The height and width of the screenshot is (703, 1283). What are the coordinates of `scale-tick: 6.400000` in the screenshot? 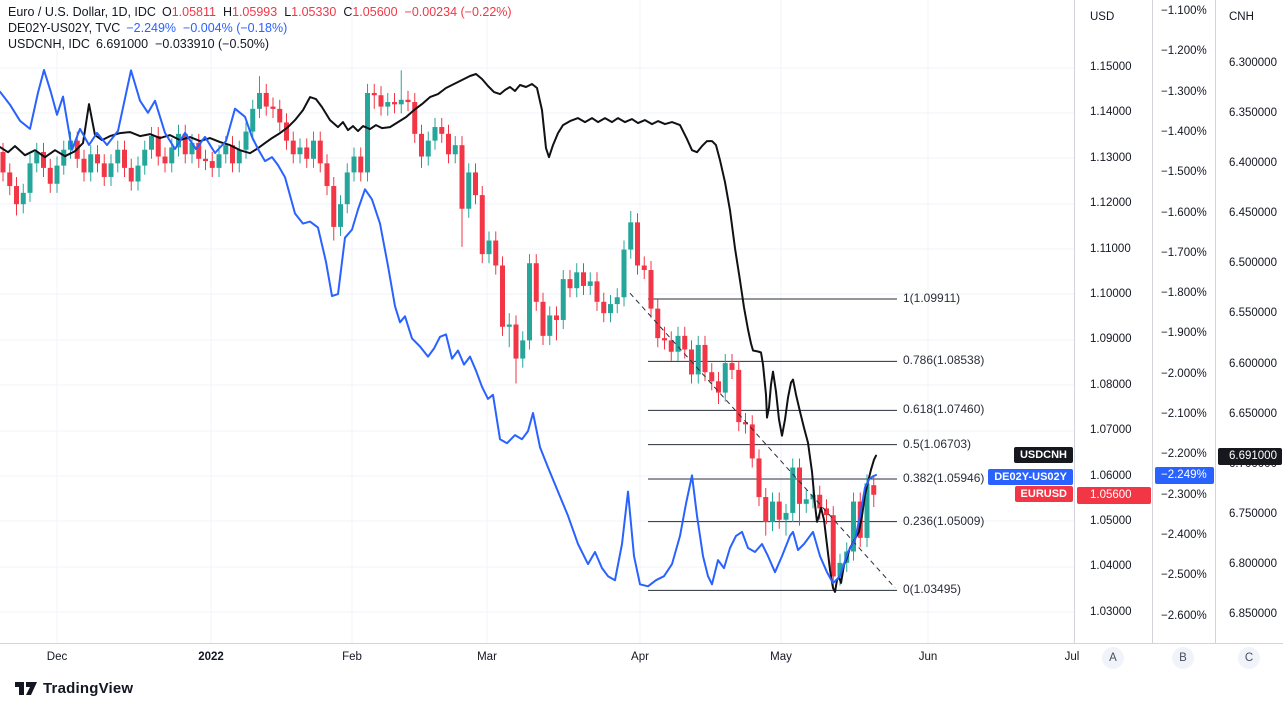 It's located at (1253, 163).